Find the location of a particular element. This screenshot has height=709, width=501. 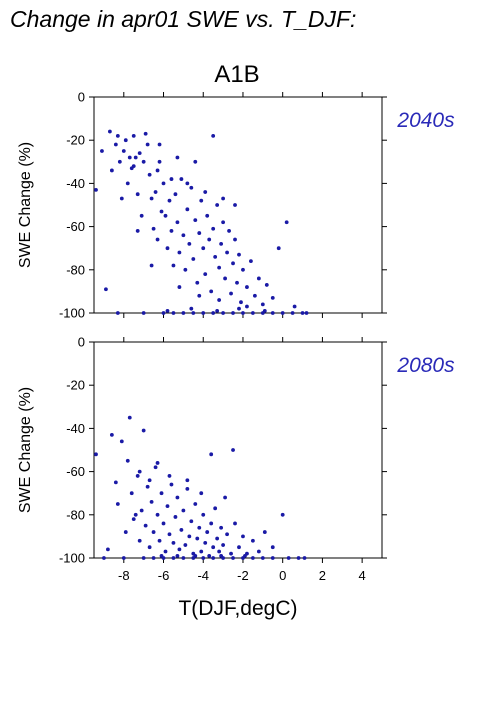

page-title: Change in apr01 SWE vs. T_DJF: is located at coordinates (183, 19).